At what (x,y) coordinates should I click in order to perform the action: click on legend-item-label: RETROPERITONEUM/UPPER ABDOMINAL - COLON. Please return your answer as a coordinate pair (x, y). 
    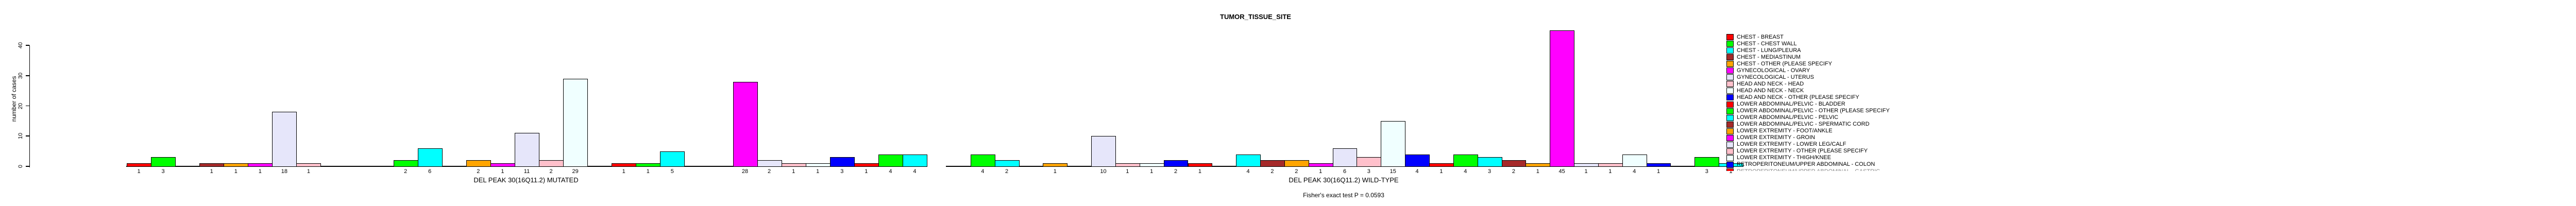
    Looking at the image, I should click on (1806, 164).